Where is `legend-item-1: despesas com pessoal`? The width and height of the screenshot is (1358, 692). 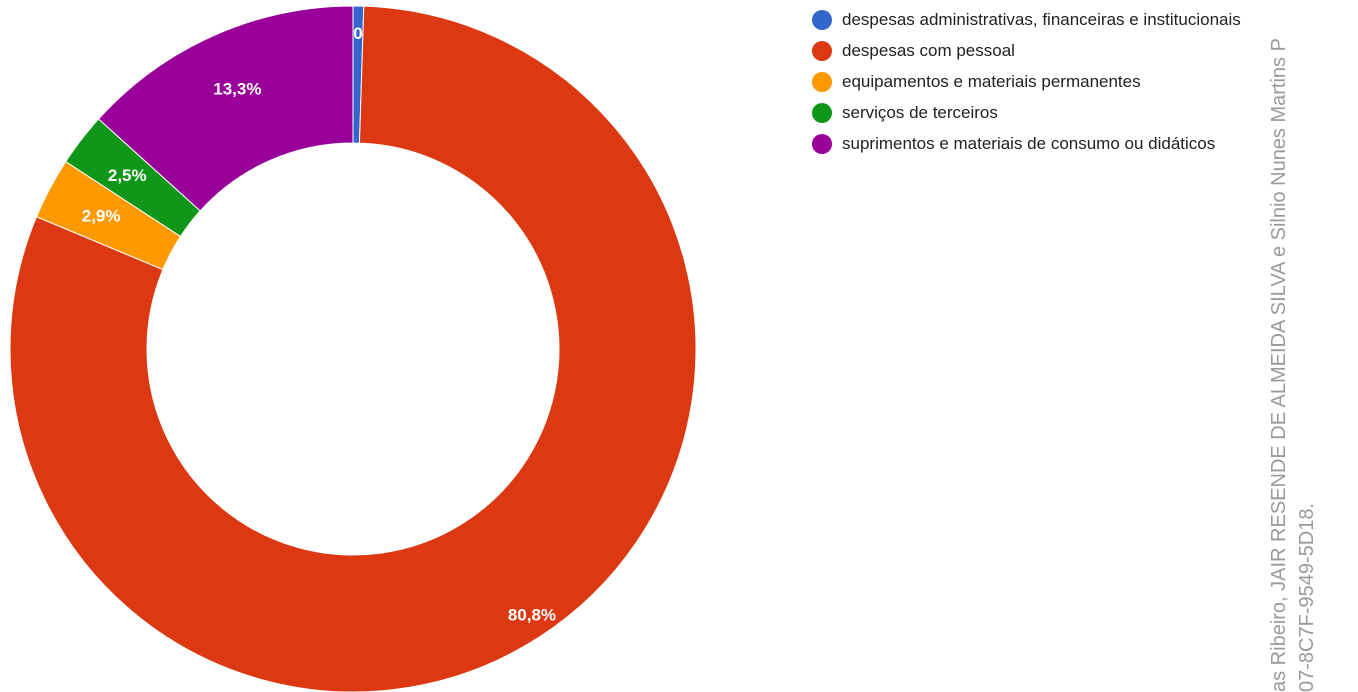
legend-item-1: despesas com pessoal is located at coordinates (1026, 50).